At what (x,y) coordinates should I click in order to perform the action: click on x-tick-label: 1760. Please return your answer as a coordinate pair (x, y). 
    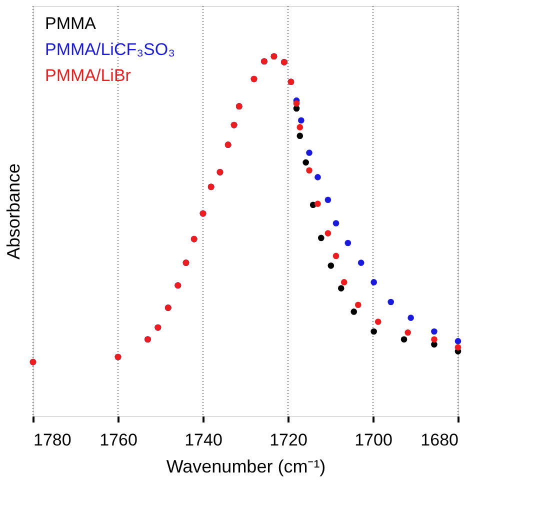
    Looking at the image, I should click on (119, 440).